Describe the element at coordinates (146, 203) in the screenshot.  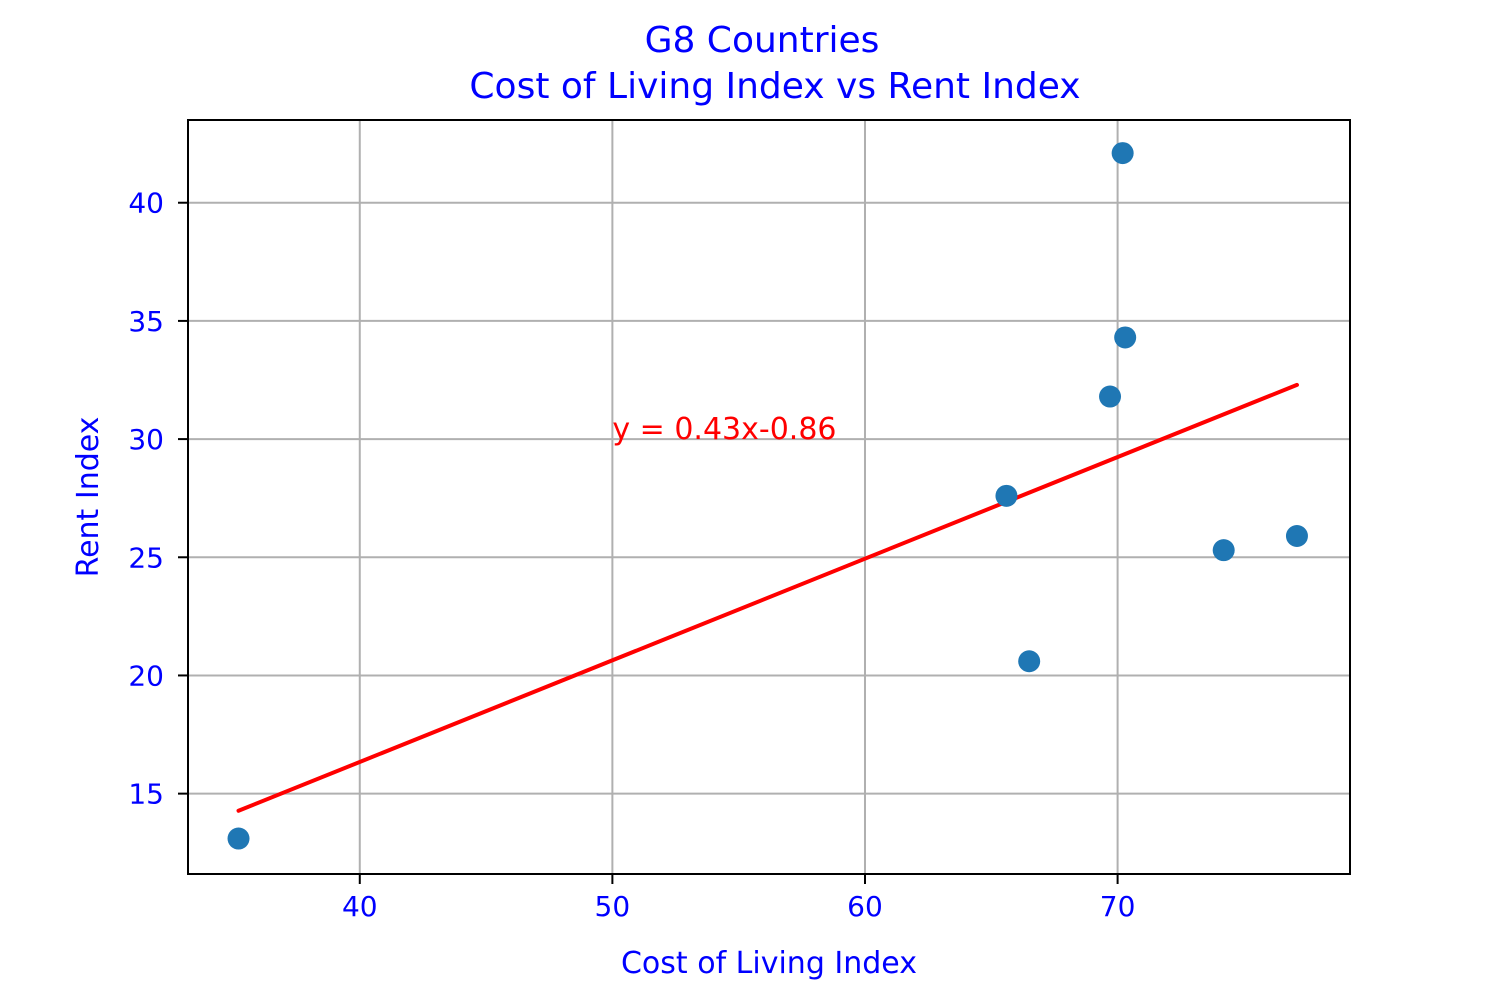
I see `y-tick-label: 40` at that location.